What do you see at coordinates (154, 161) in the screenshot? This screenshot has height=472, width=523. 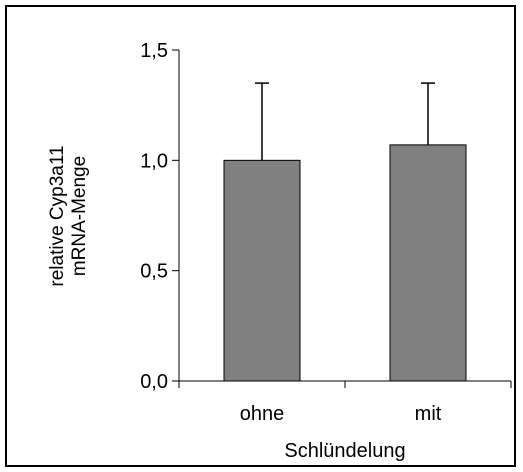 I see `y-tick-label: 1,0` at bounding box center [154, 161].